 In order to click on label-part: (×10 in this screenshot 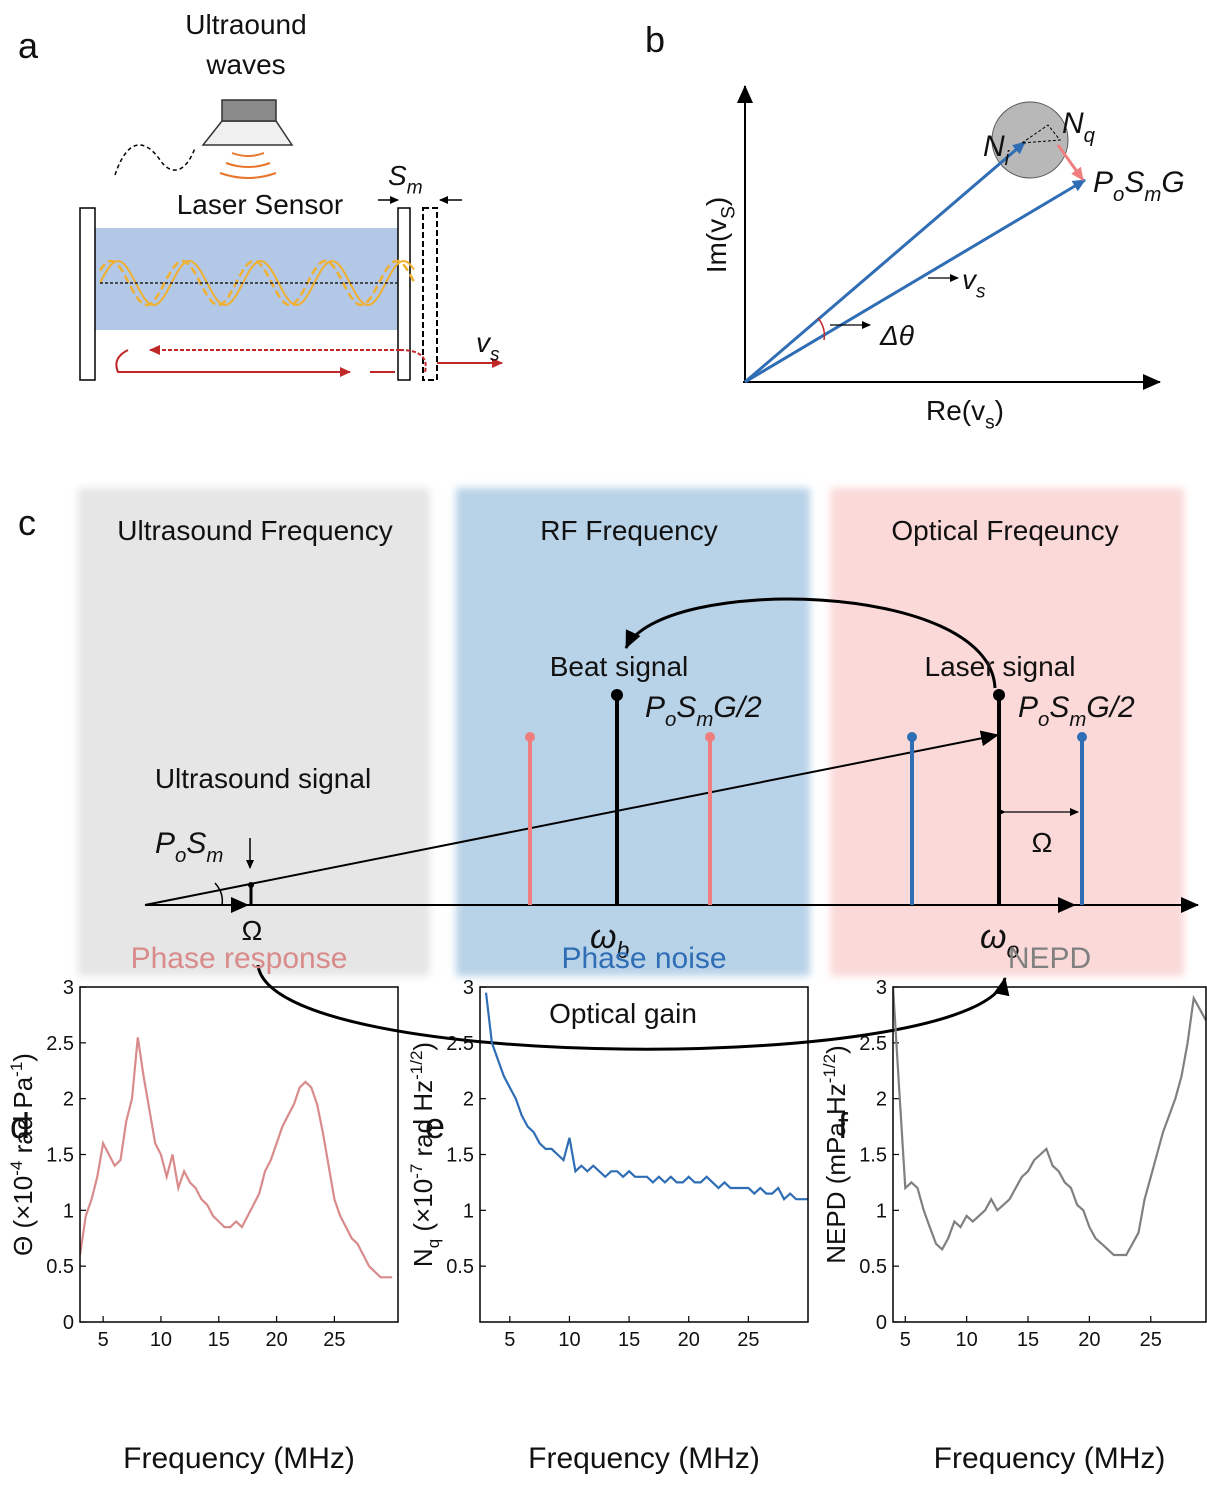, I will do `click(423, 1209)`.